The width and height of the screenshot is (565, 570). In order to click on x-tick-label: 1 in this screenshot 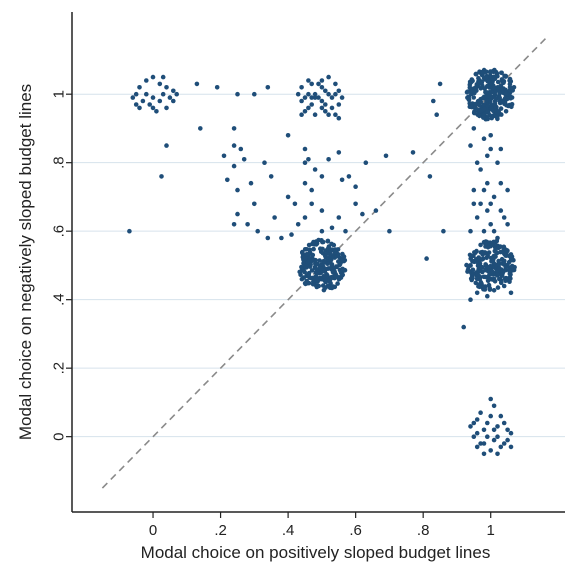, I will do `click(491, 530)`.